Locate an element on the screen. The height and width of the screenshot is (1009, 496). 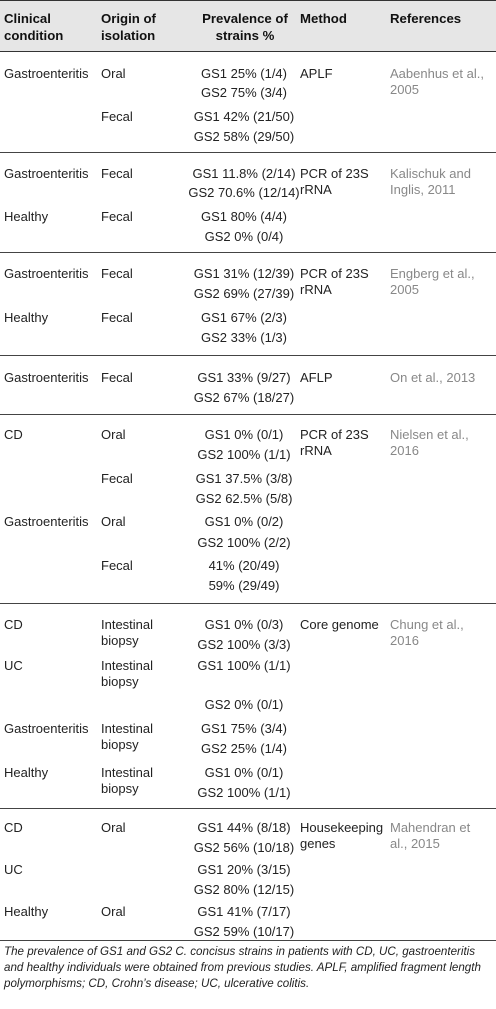
reference-cell: Nielsen et al., 2016 is located at coordinates (429, 442).